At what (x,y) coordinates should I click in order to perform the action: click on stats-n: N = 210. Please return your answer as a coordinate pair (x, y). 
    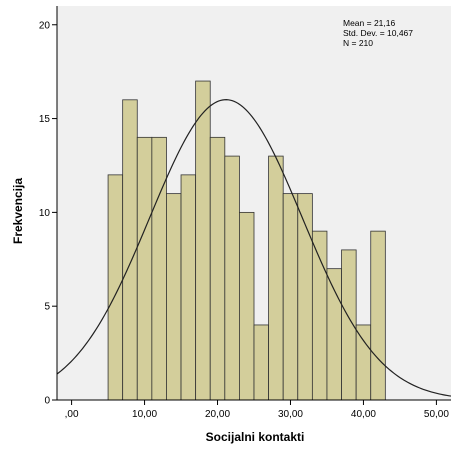
    Looking at the image, I should click on (358, 43).